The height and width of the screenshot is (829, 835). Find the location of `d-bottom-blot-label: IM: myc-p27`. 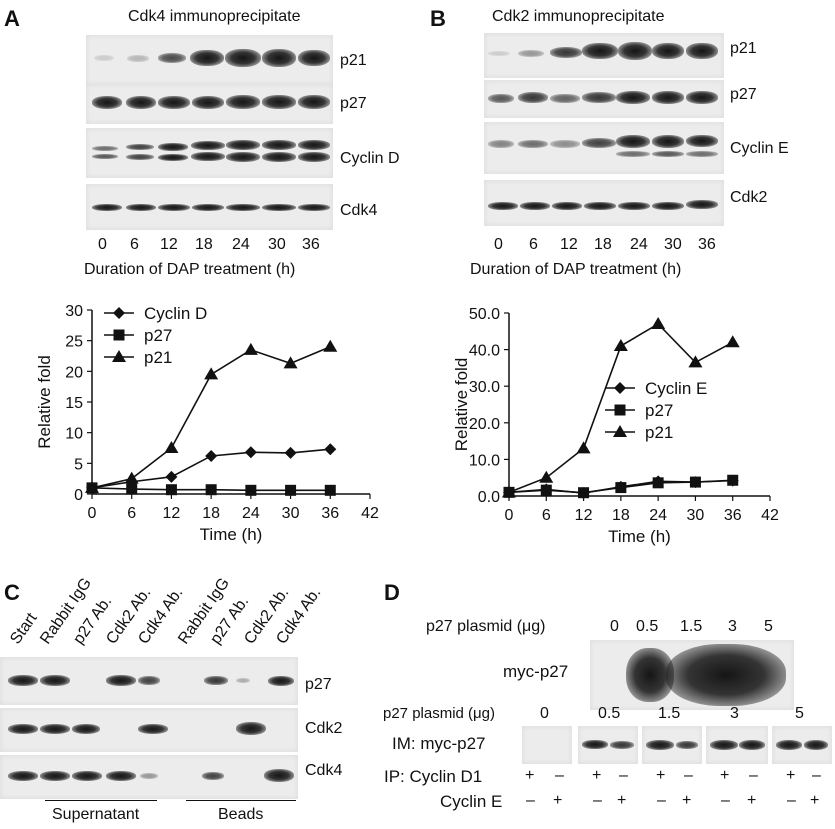

d-bottom-blot-label: IM: myc-p27 is located at coordinates (439, 743).